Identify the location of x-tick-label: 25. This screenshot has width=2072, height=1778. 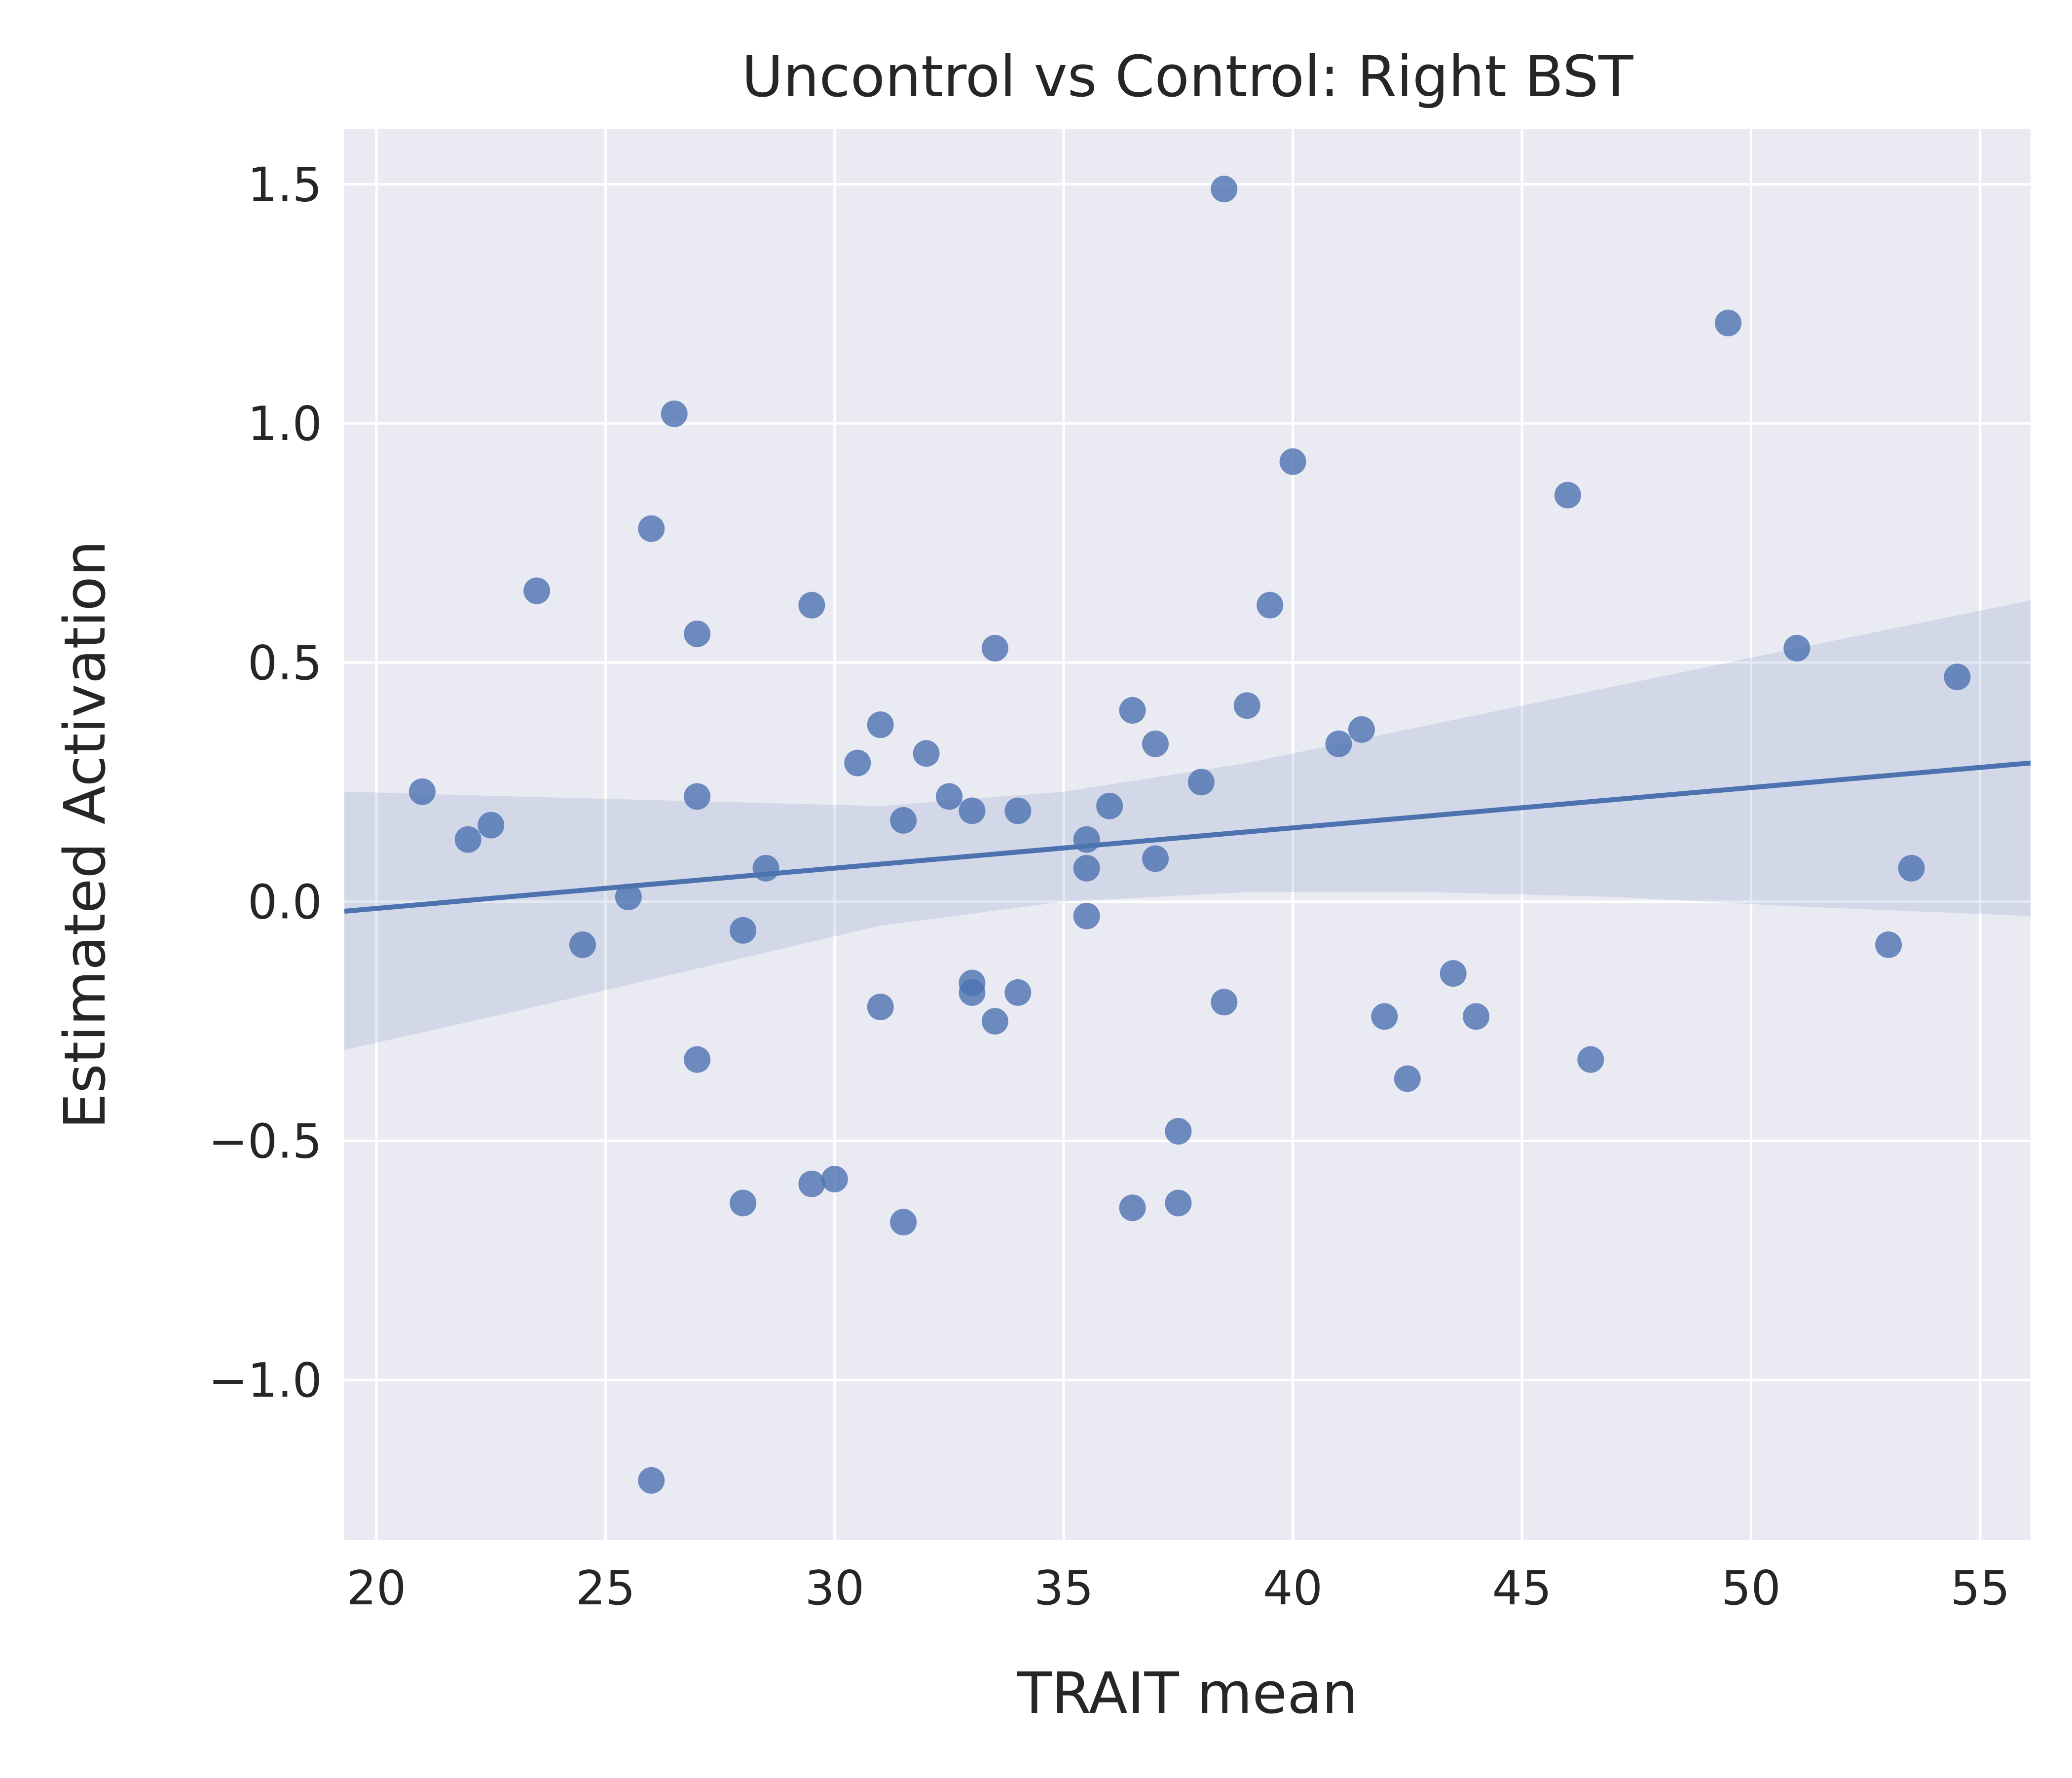
(606, 1588).